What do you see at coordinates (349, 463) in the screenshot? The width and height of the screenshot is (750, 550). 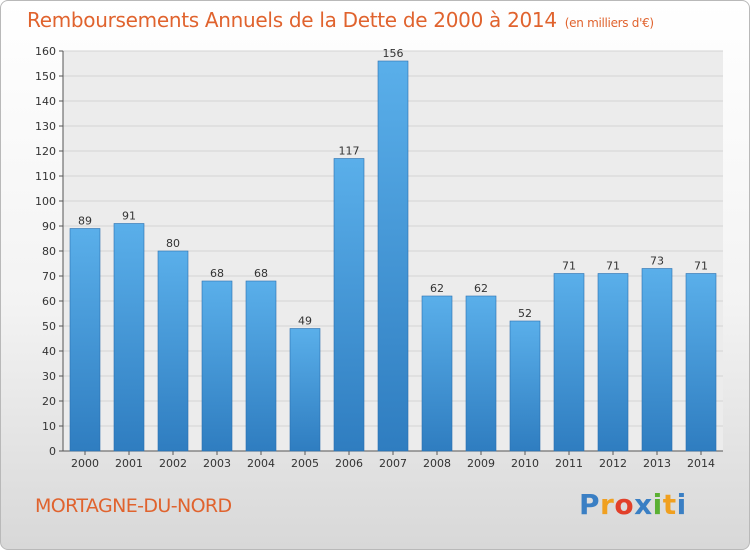 I see `x-tick-label: 2006` at bounding box center [349, 463].